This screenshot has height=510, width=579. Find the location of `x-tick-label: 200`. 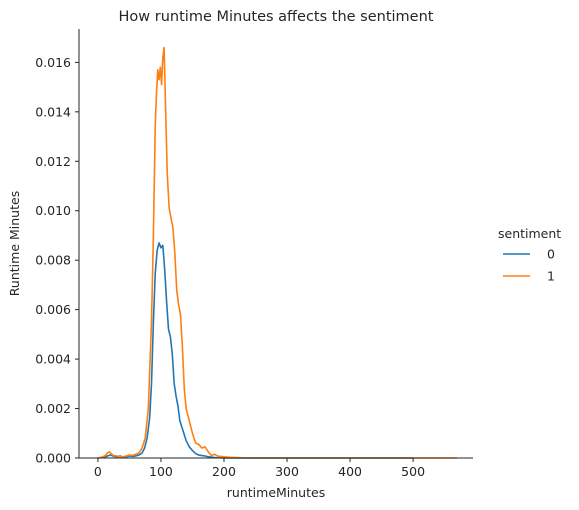

x-tick-label: 200 is located at coordinates (224, 471).